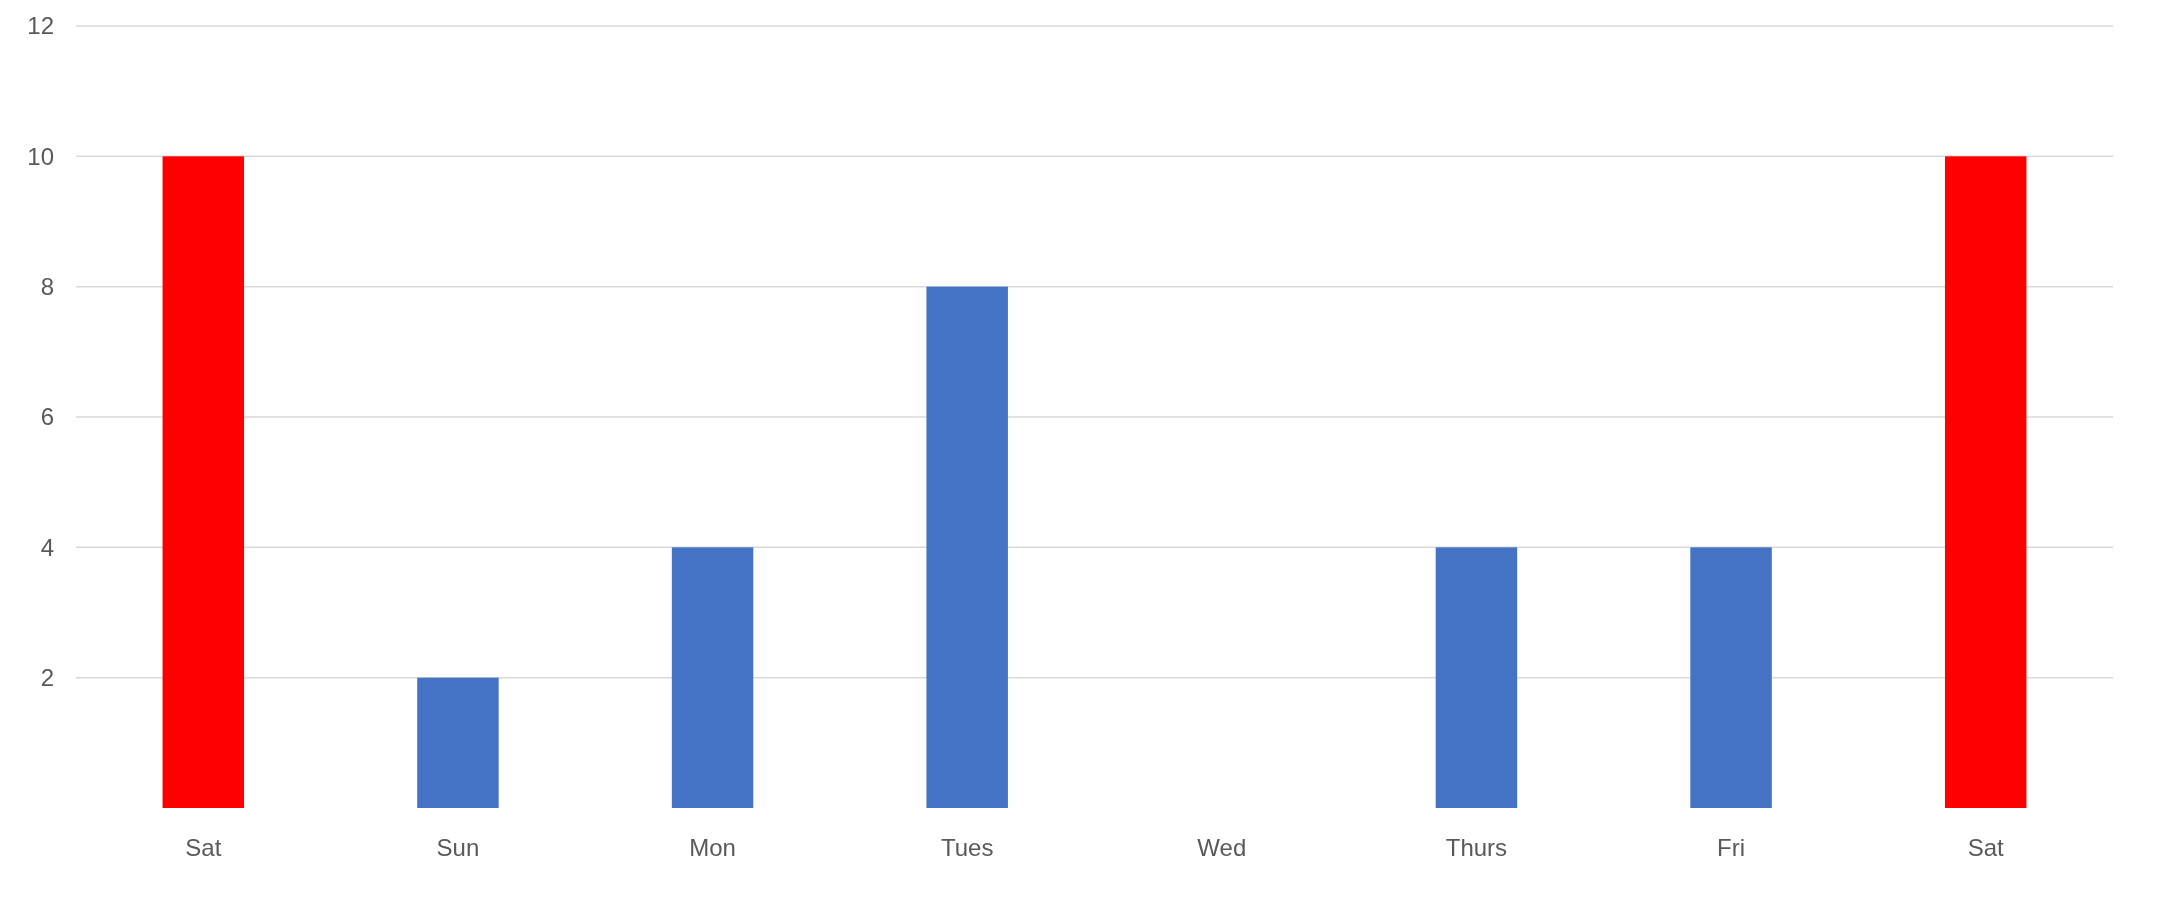  Describe the element at coordinates (40, 26) in the screenshot. I see `y-tick-label: 12` at that location.